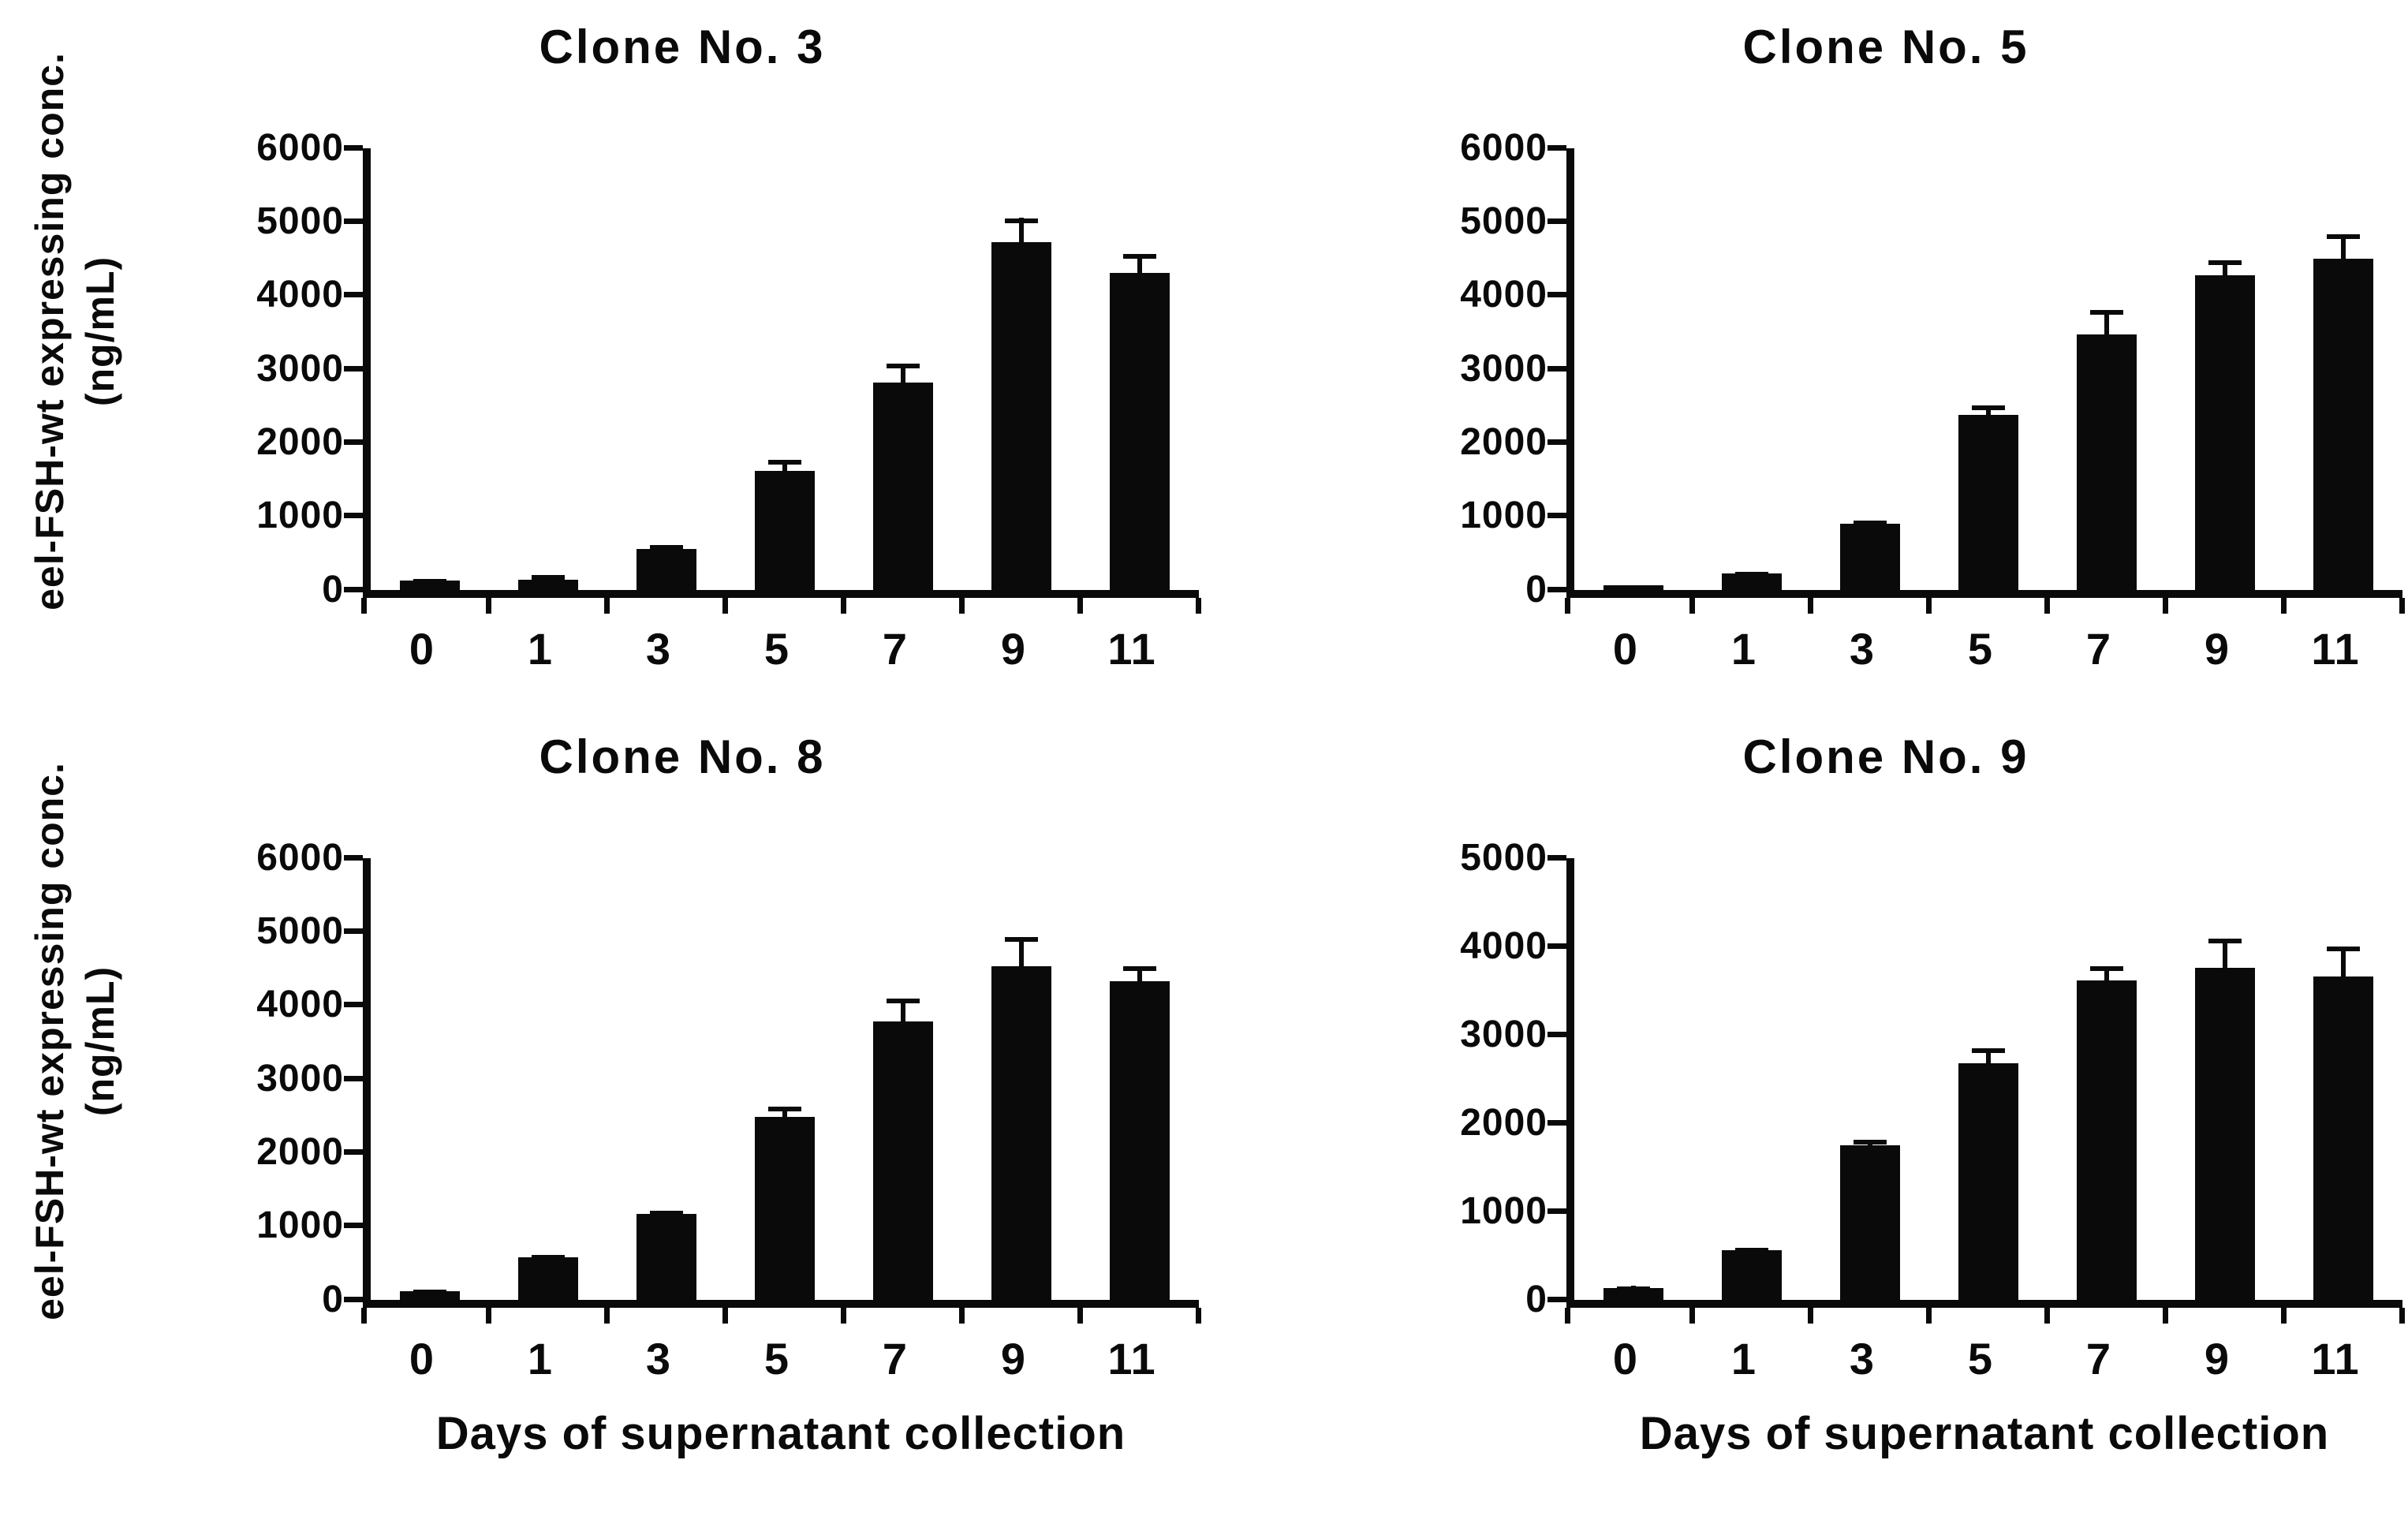 This screenshot has height=1531, width=2408. I want to click on y-tick-label: 3000, so click(1503, 1034).